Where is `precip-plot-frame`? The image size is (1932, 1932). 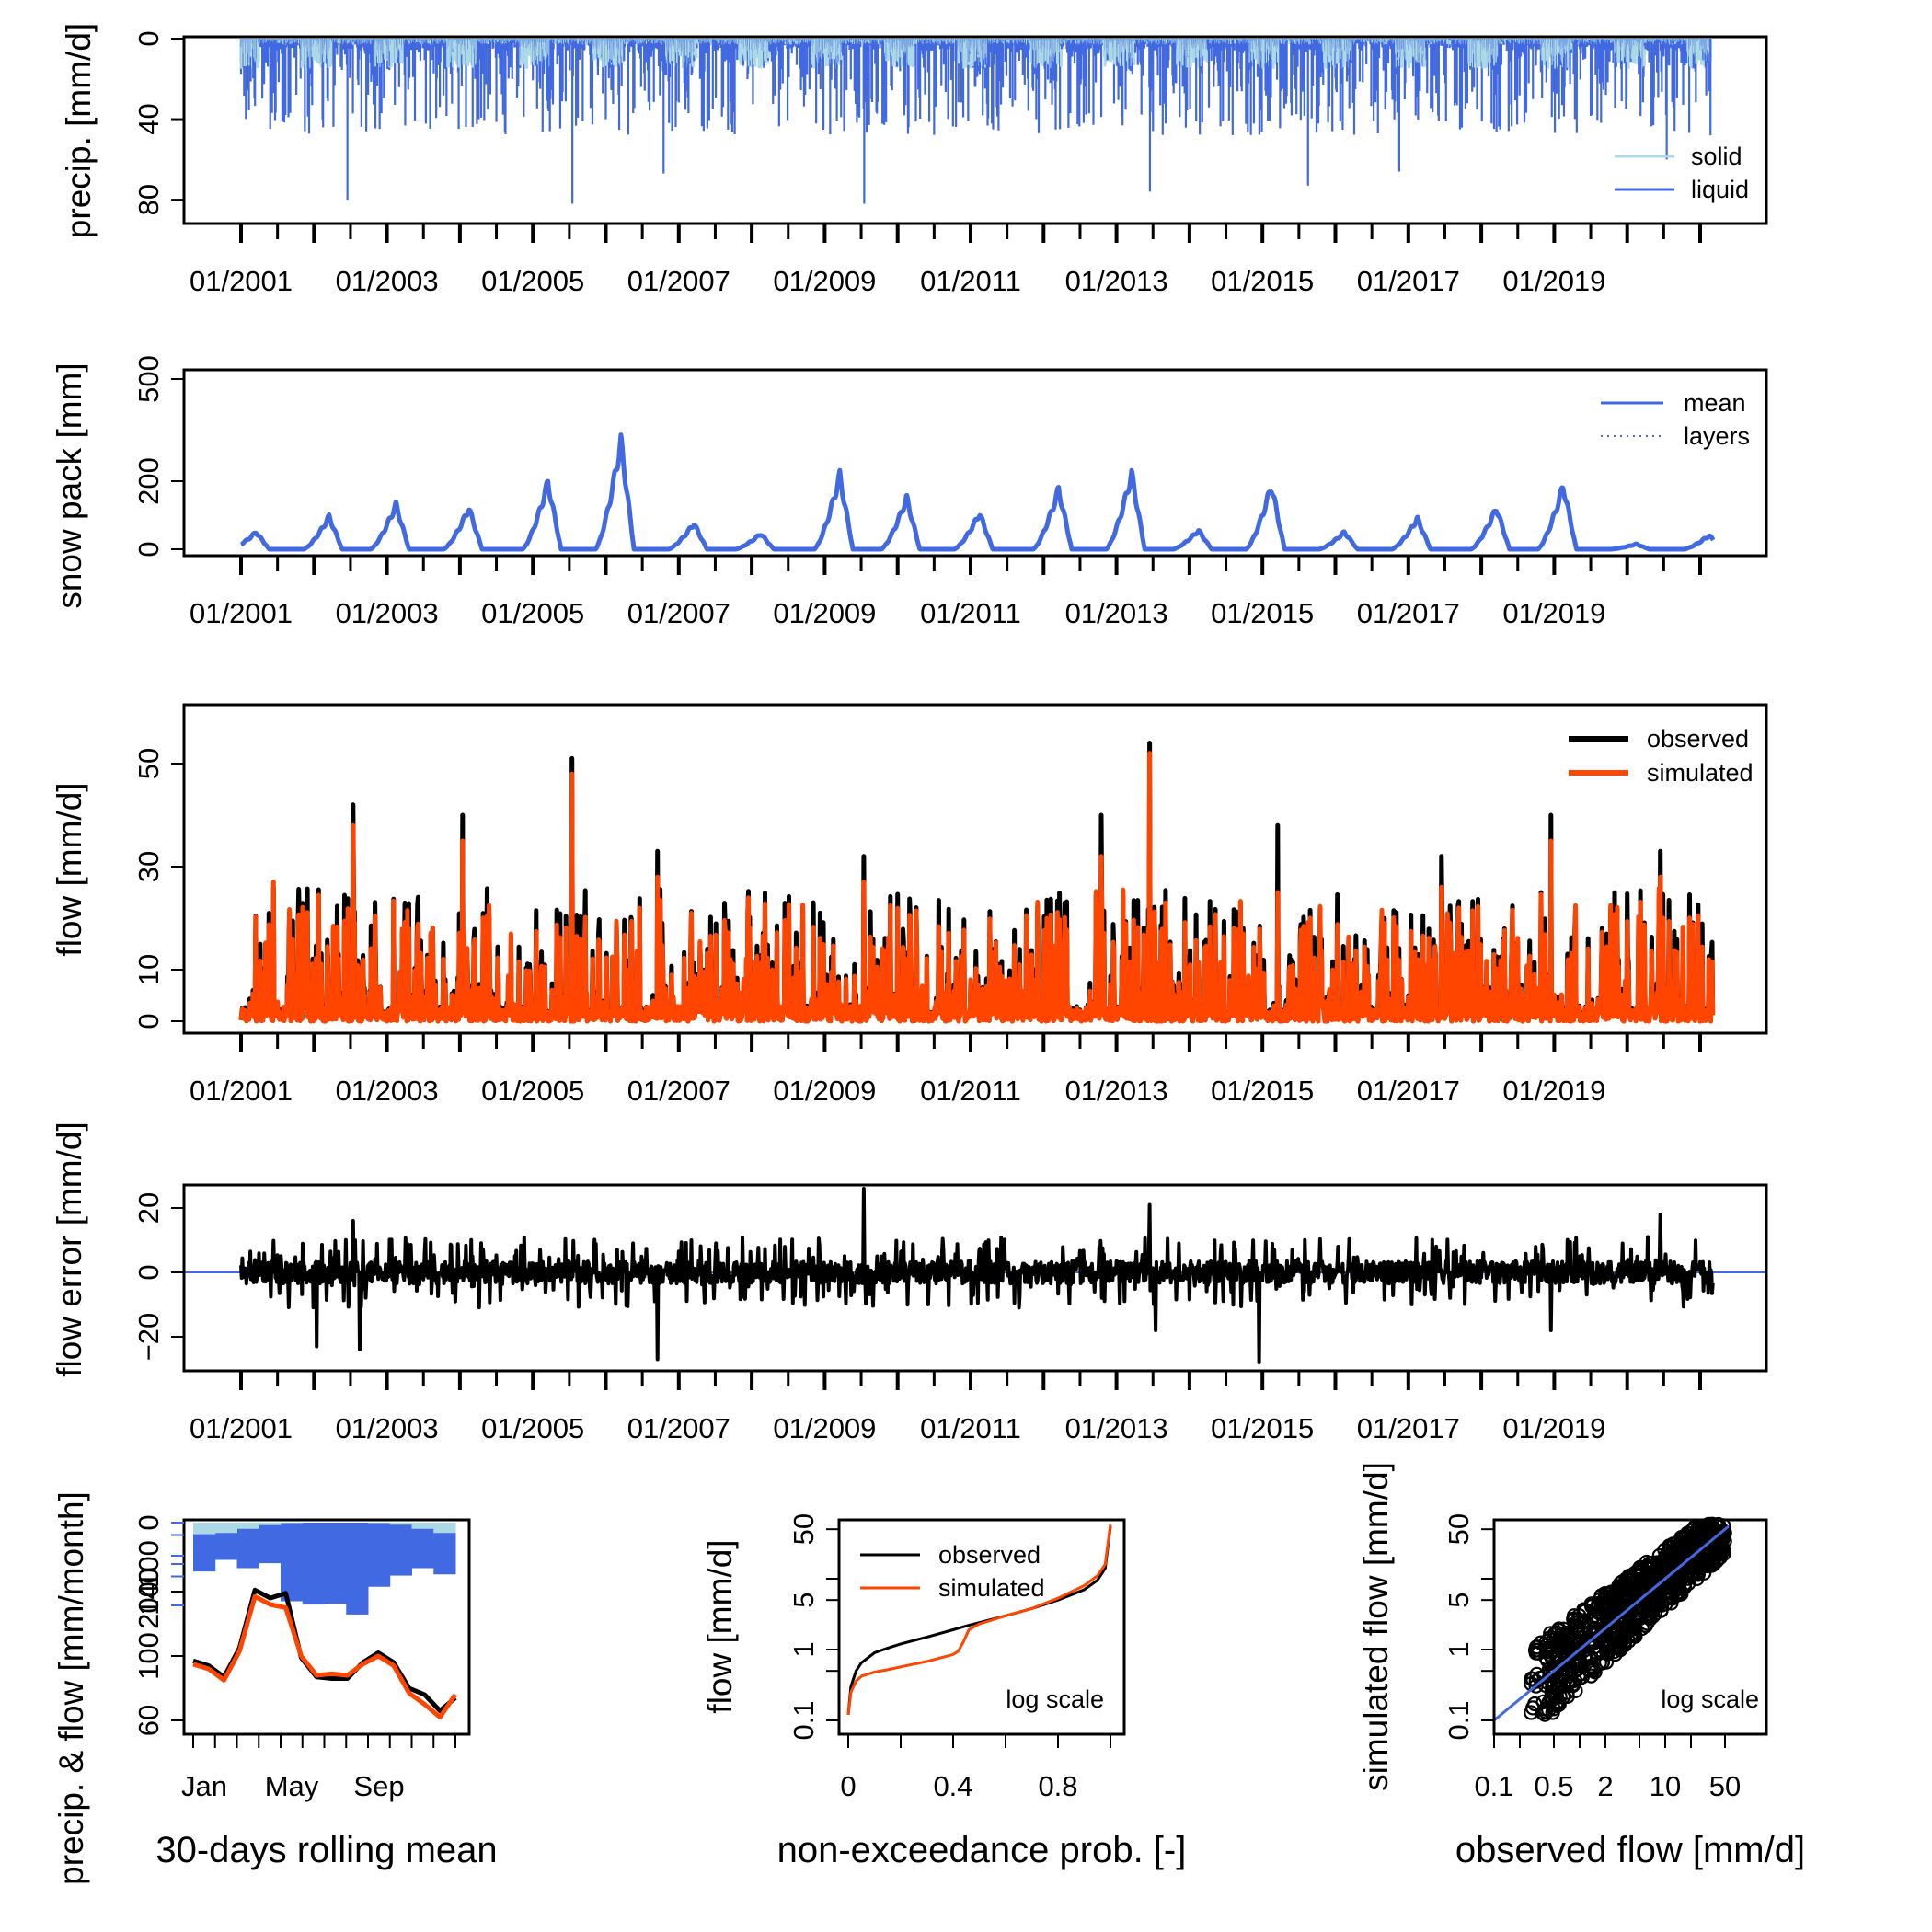
precip-plot-frame is located at coordinates (975, 130).